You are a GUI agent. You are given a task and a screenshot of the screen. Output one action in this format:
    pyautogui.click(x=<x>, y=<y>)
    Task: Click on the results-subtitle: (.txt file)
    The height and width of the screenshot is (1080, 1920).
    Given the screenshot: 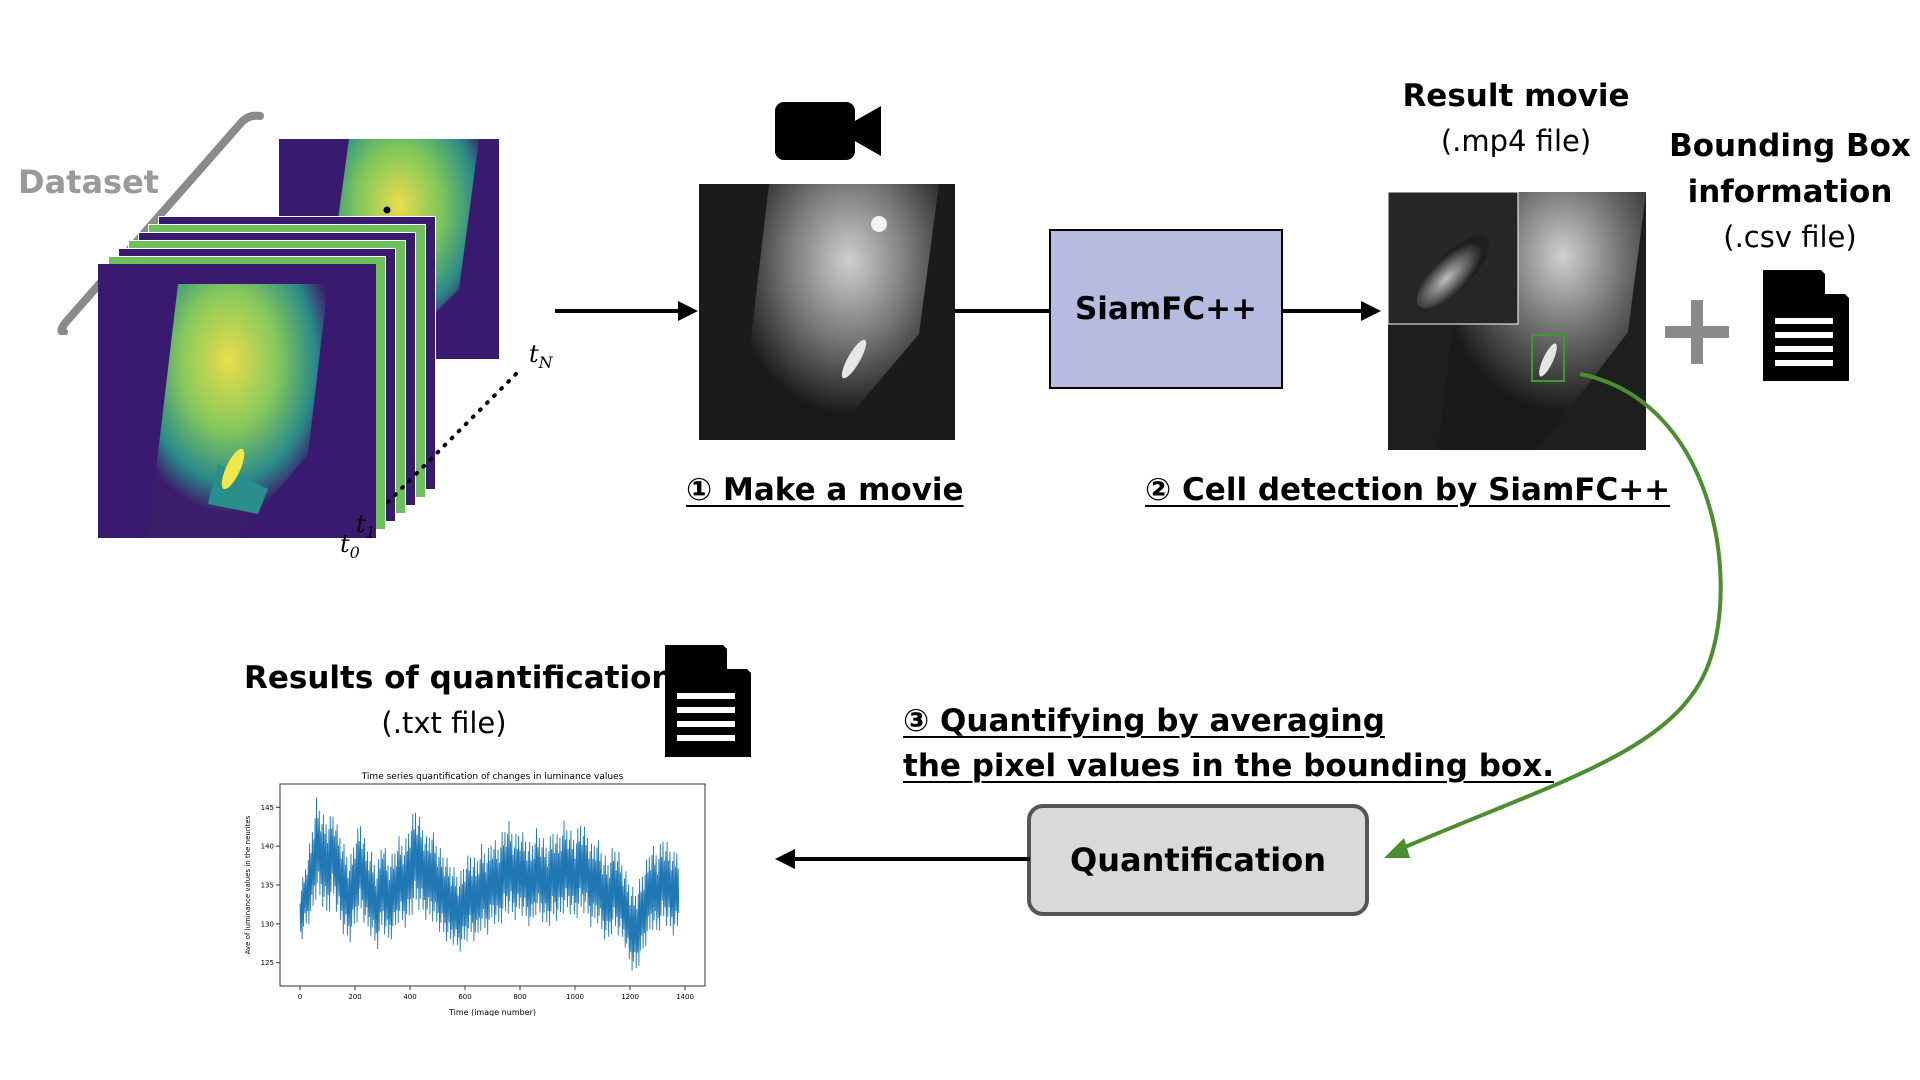 What is the action you would take?
    pyautogui.click(x=444, y=723)
    